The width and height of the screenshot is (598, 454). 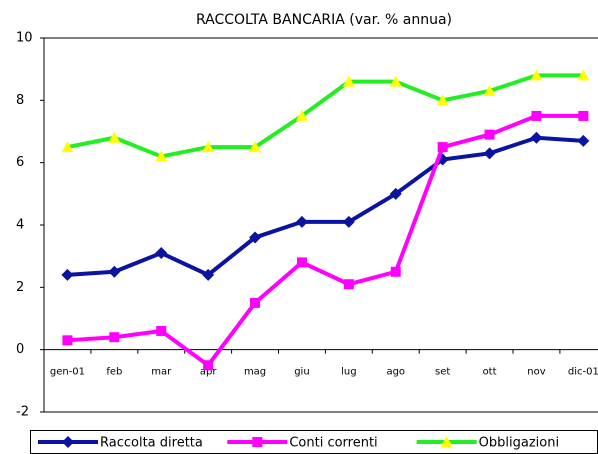 What do you see at coordinates (20, 287) in the screenshot?
I see `y-tick-label: 2` at bounding box center [20, 287].